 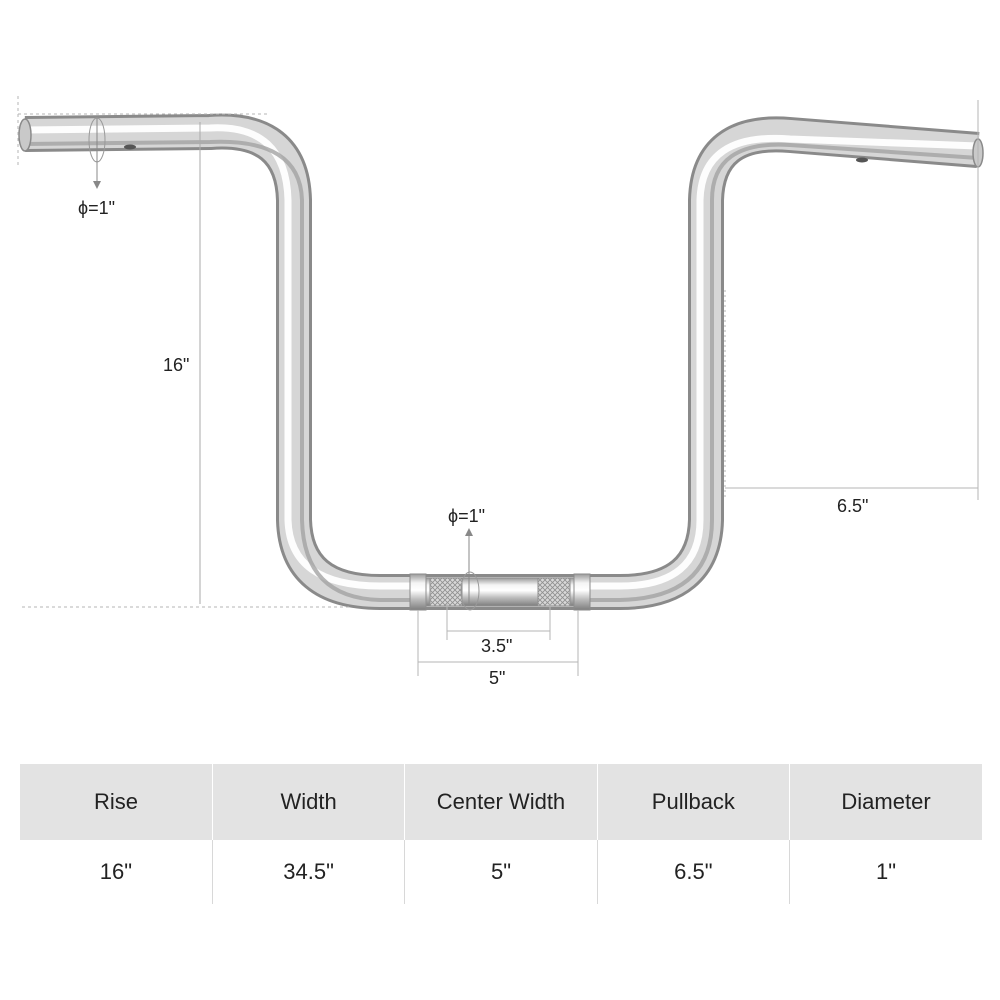 I want to click on center-sleeve-right, so click(x=582, y=592).